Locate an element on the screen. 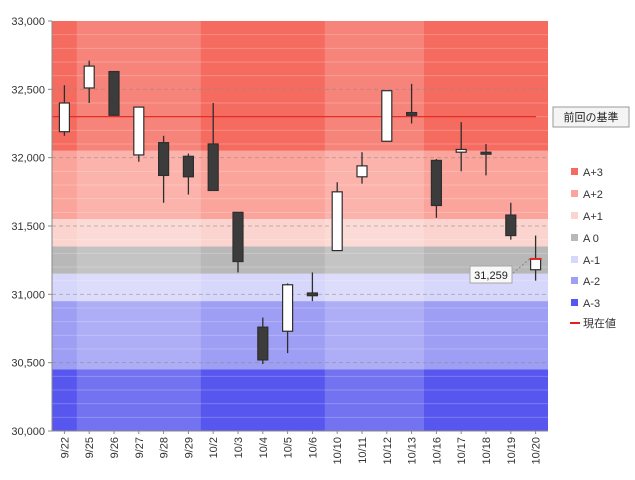  legend-label: A-2 is located at coordinates (591, 282).